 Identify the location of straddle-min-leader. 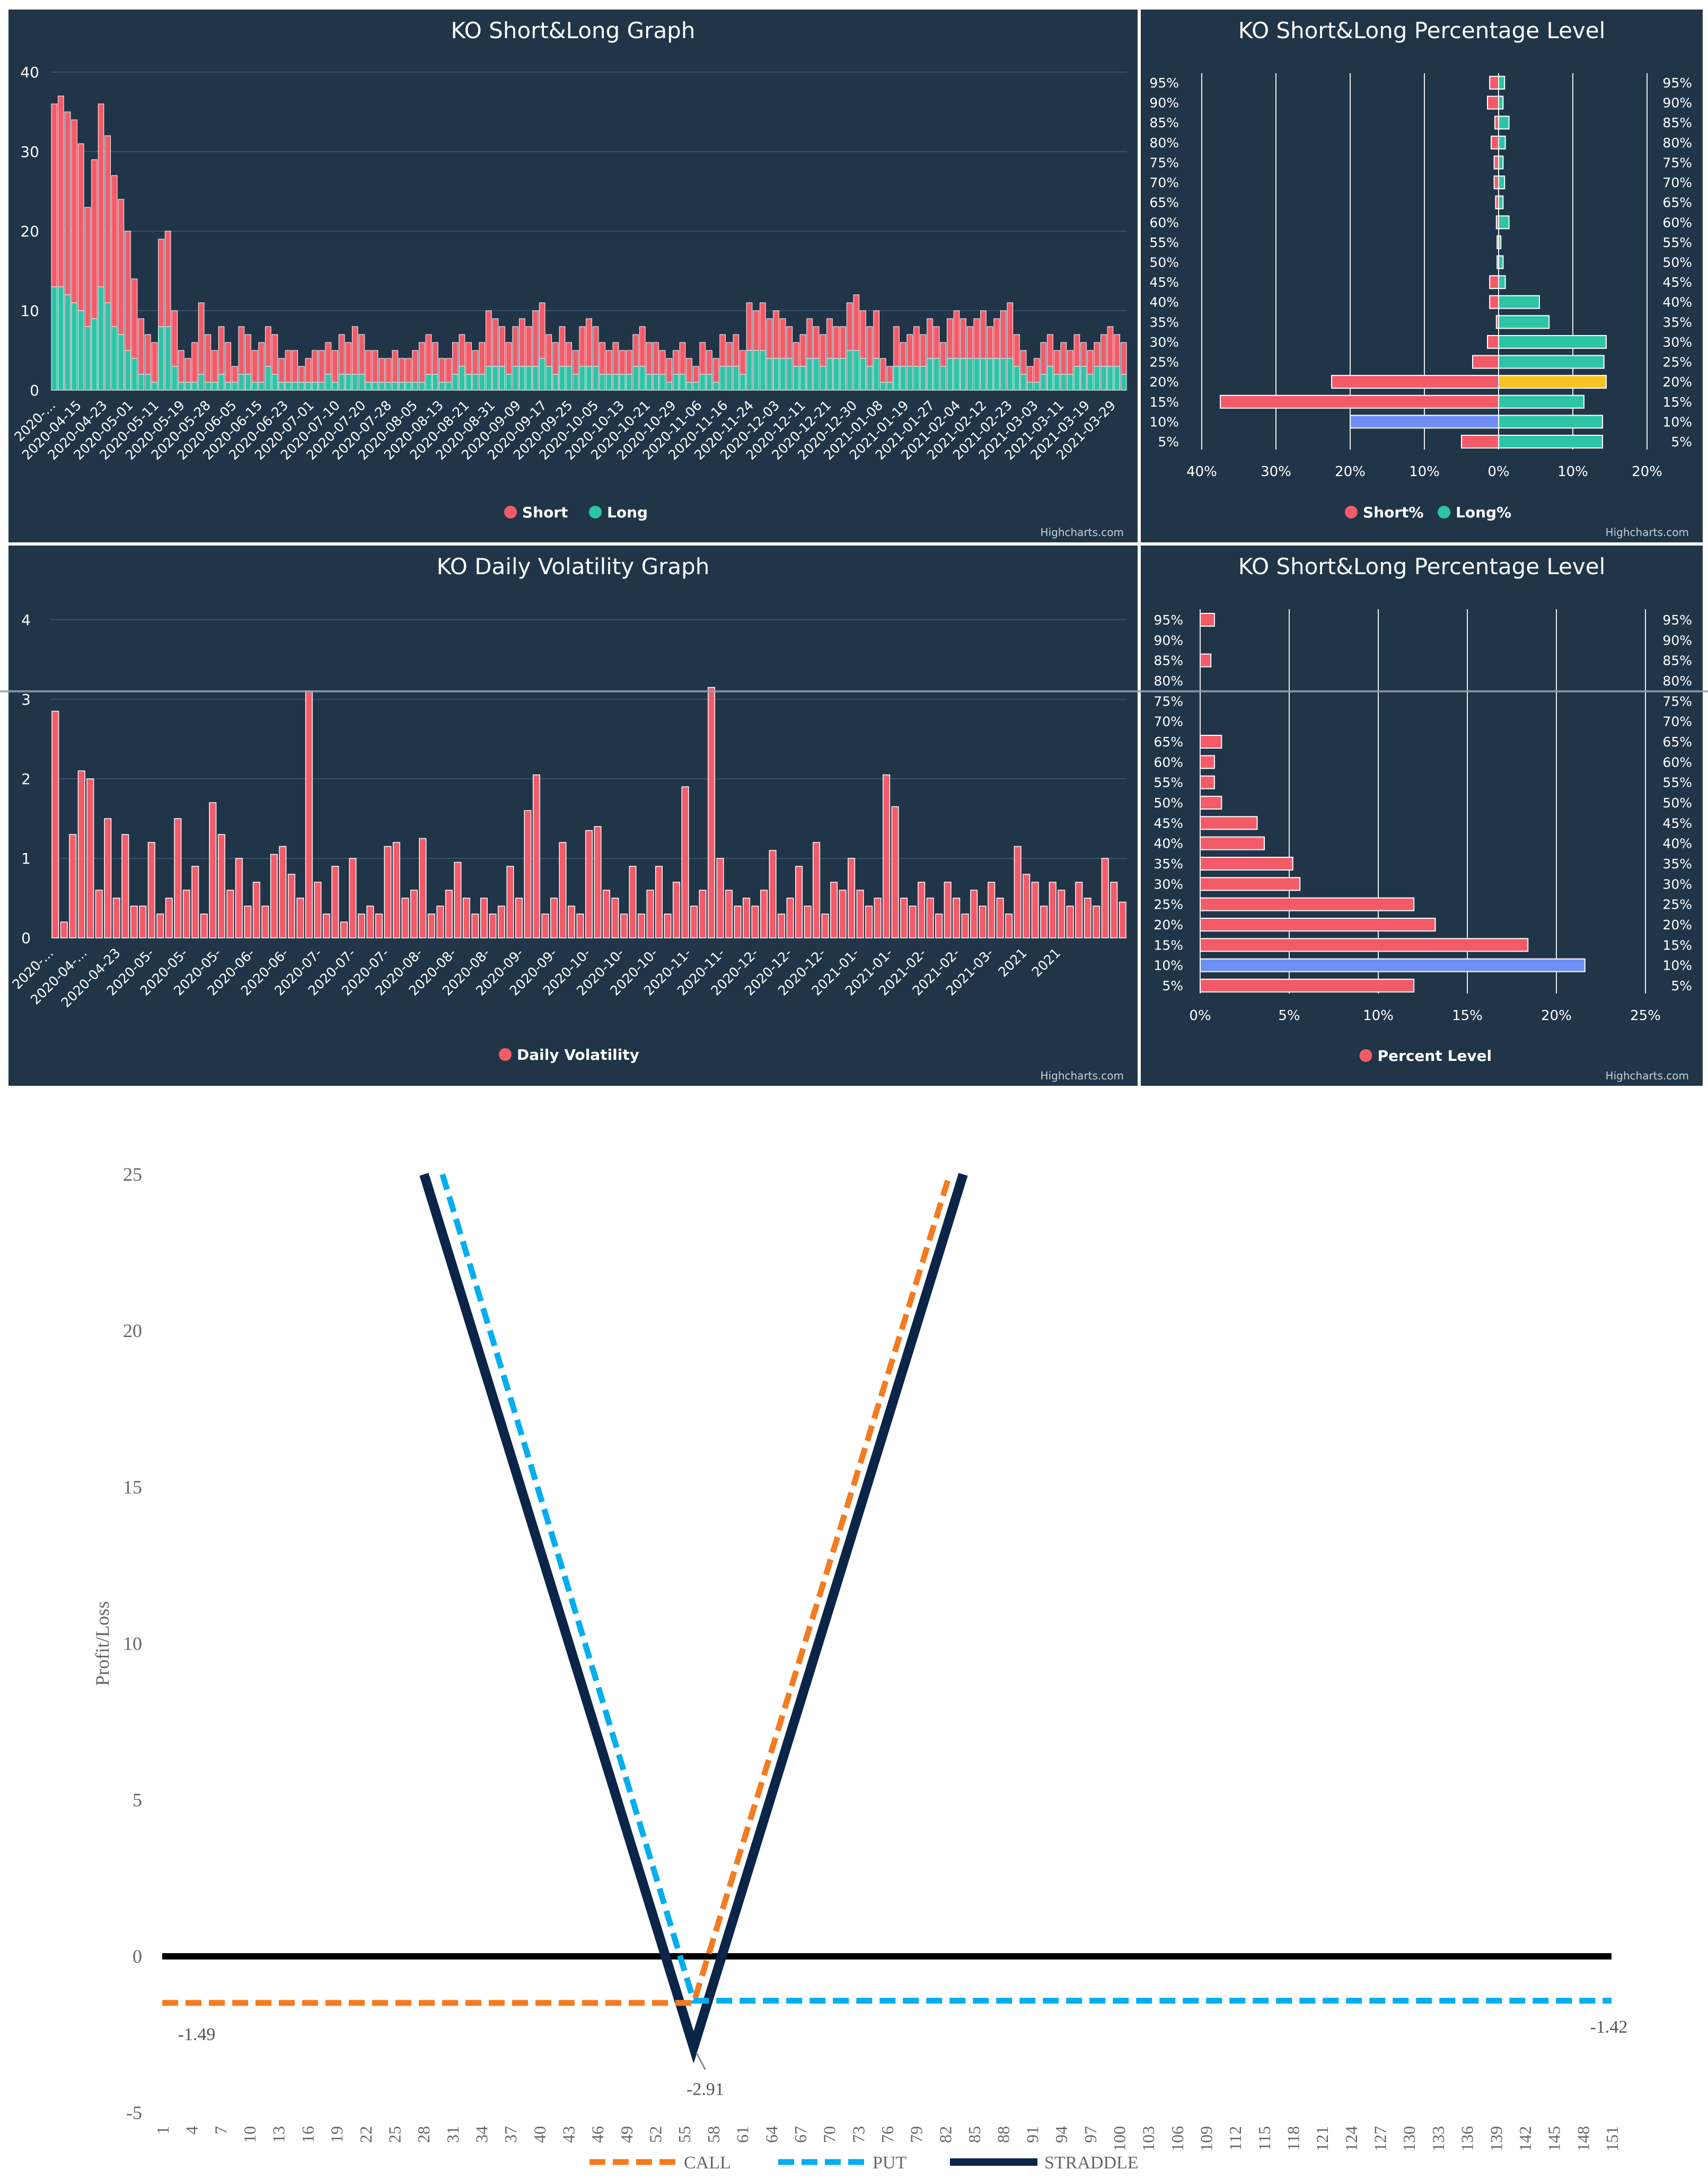
(700, 2061).